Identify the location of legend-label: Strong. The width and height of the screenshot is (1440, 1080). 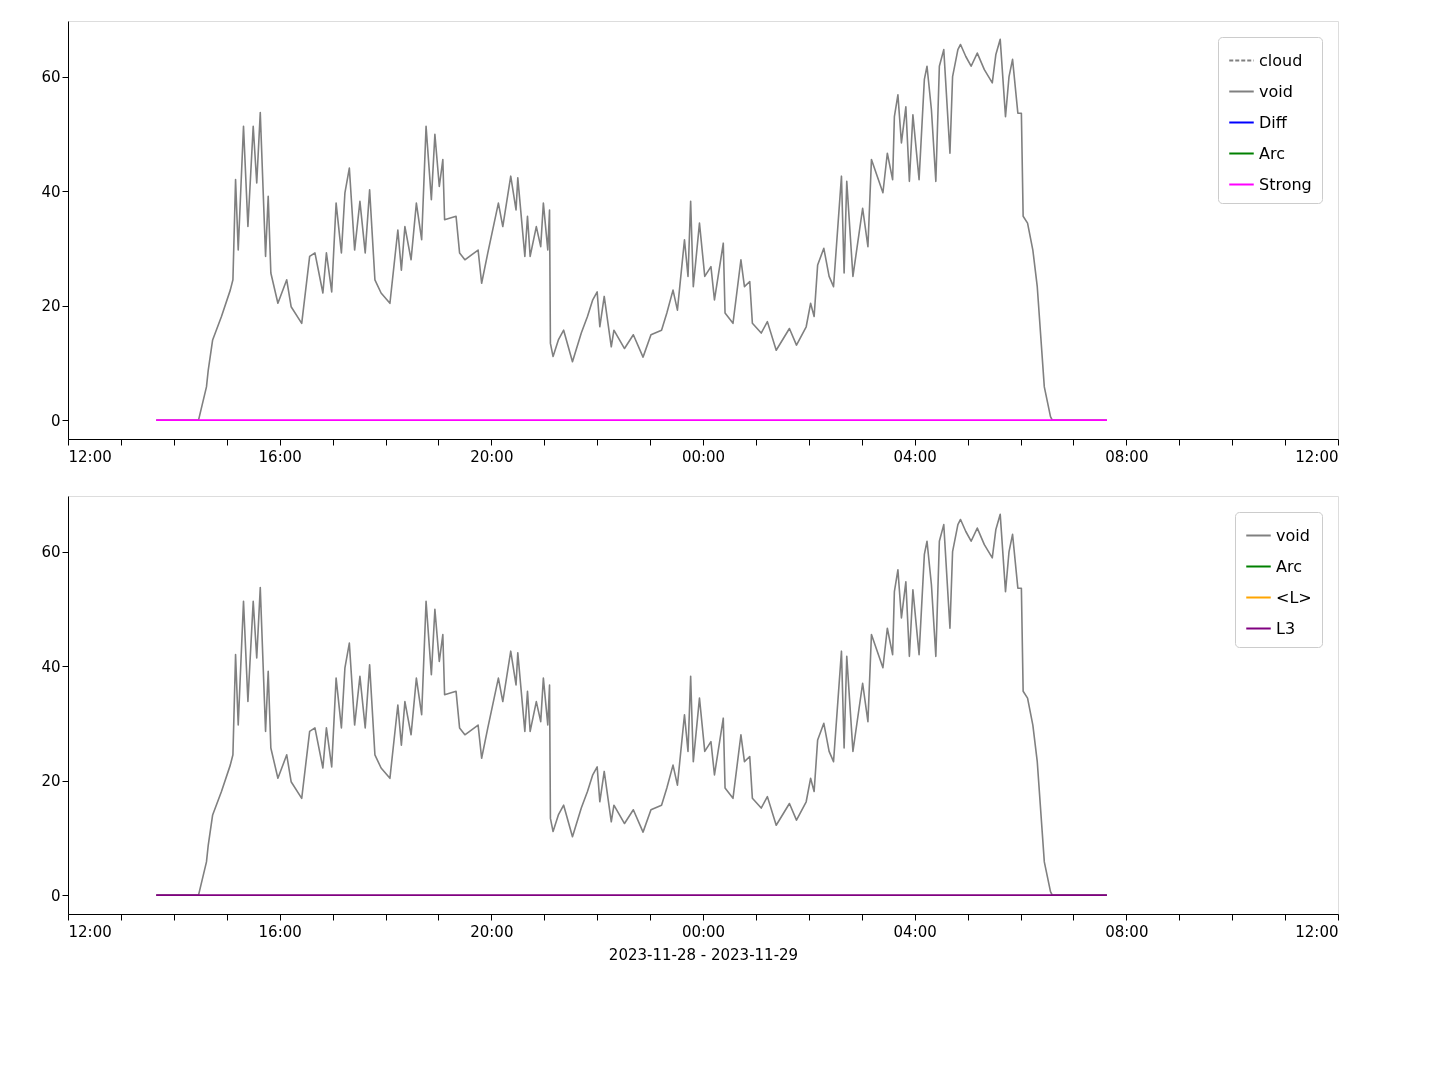
(1285, 184).